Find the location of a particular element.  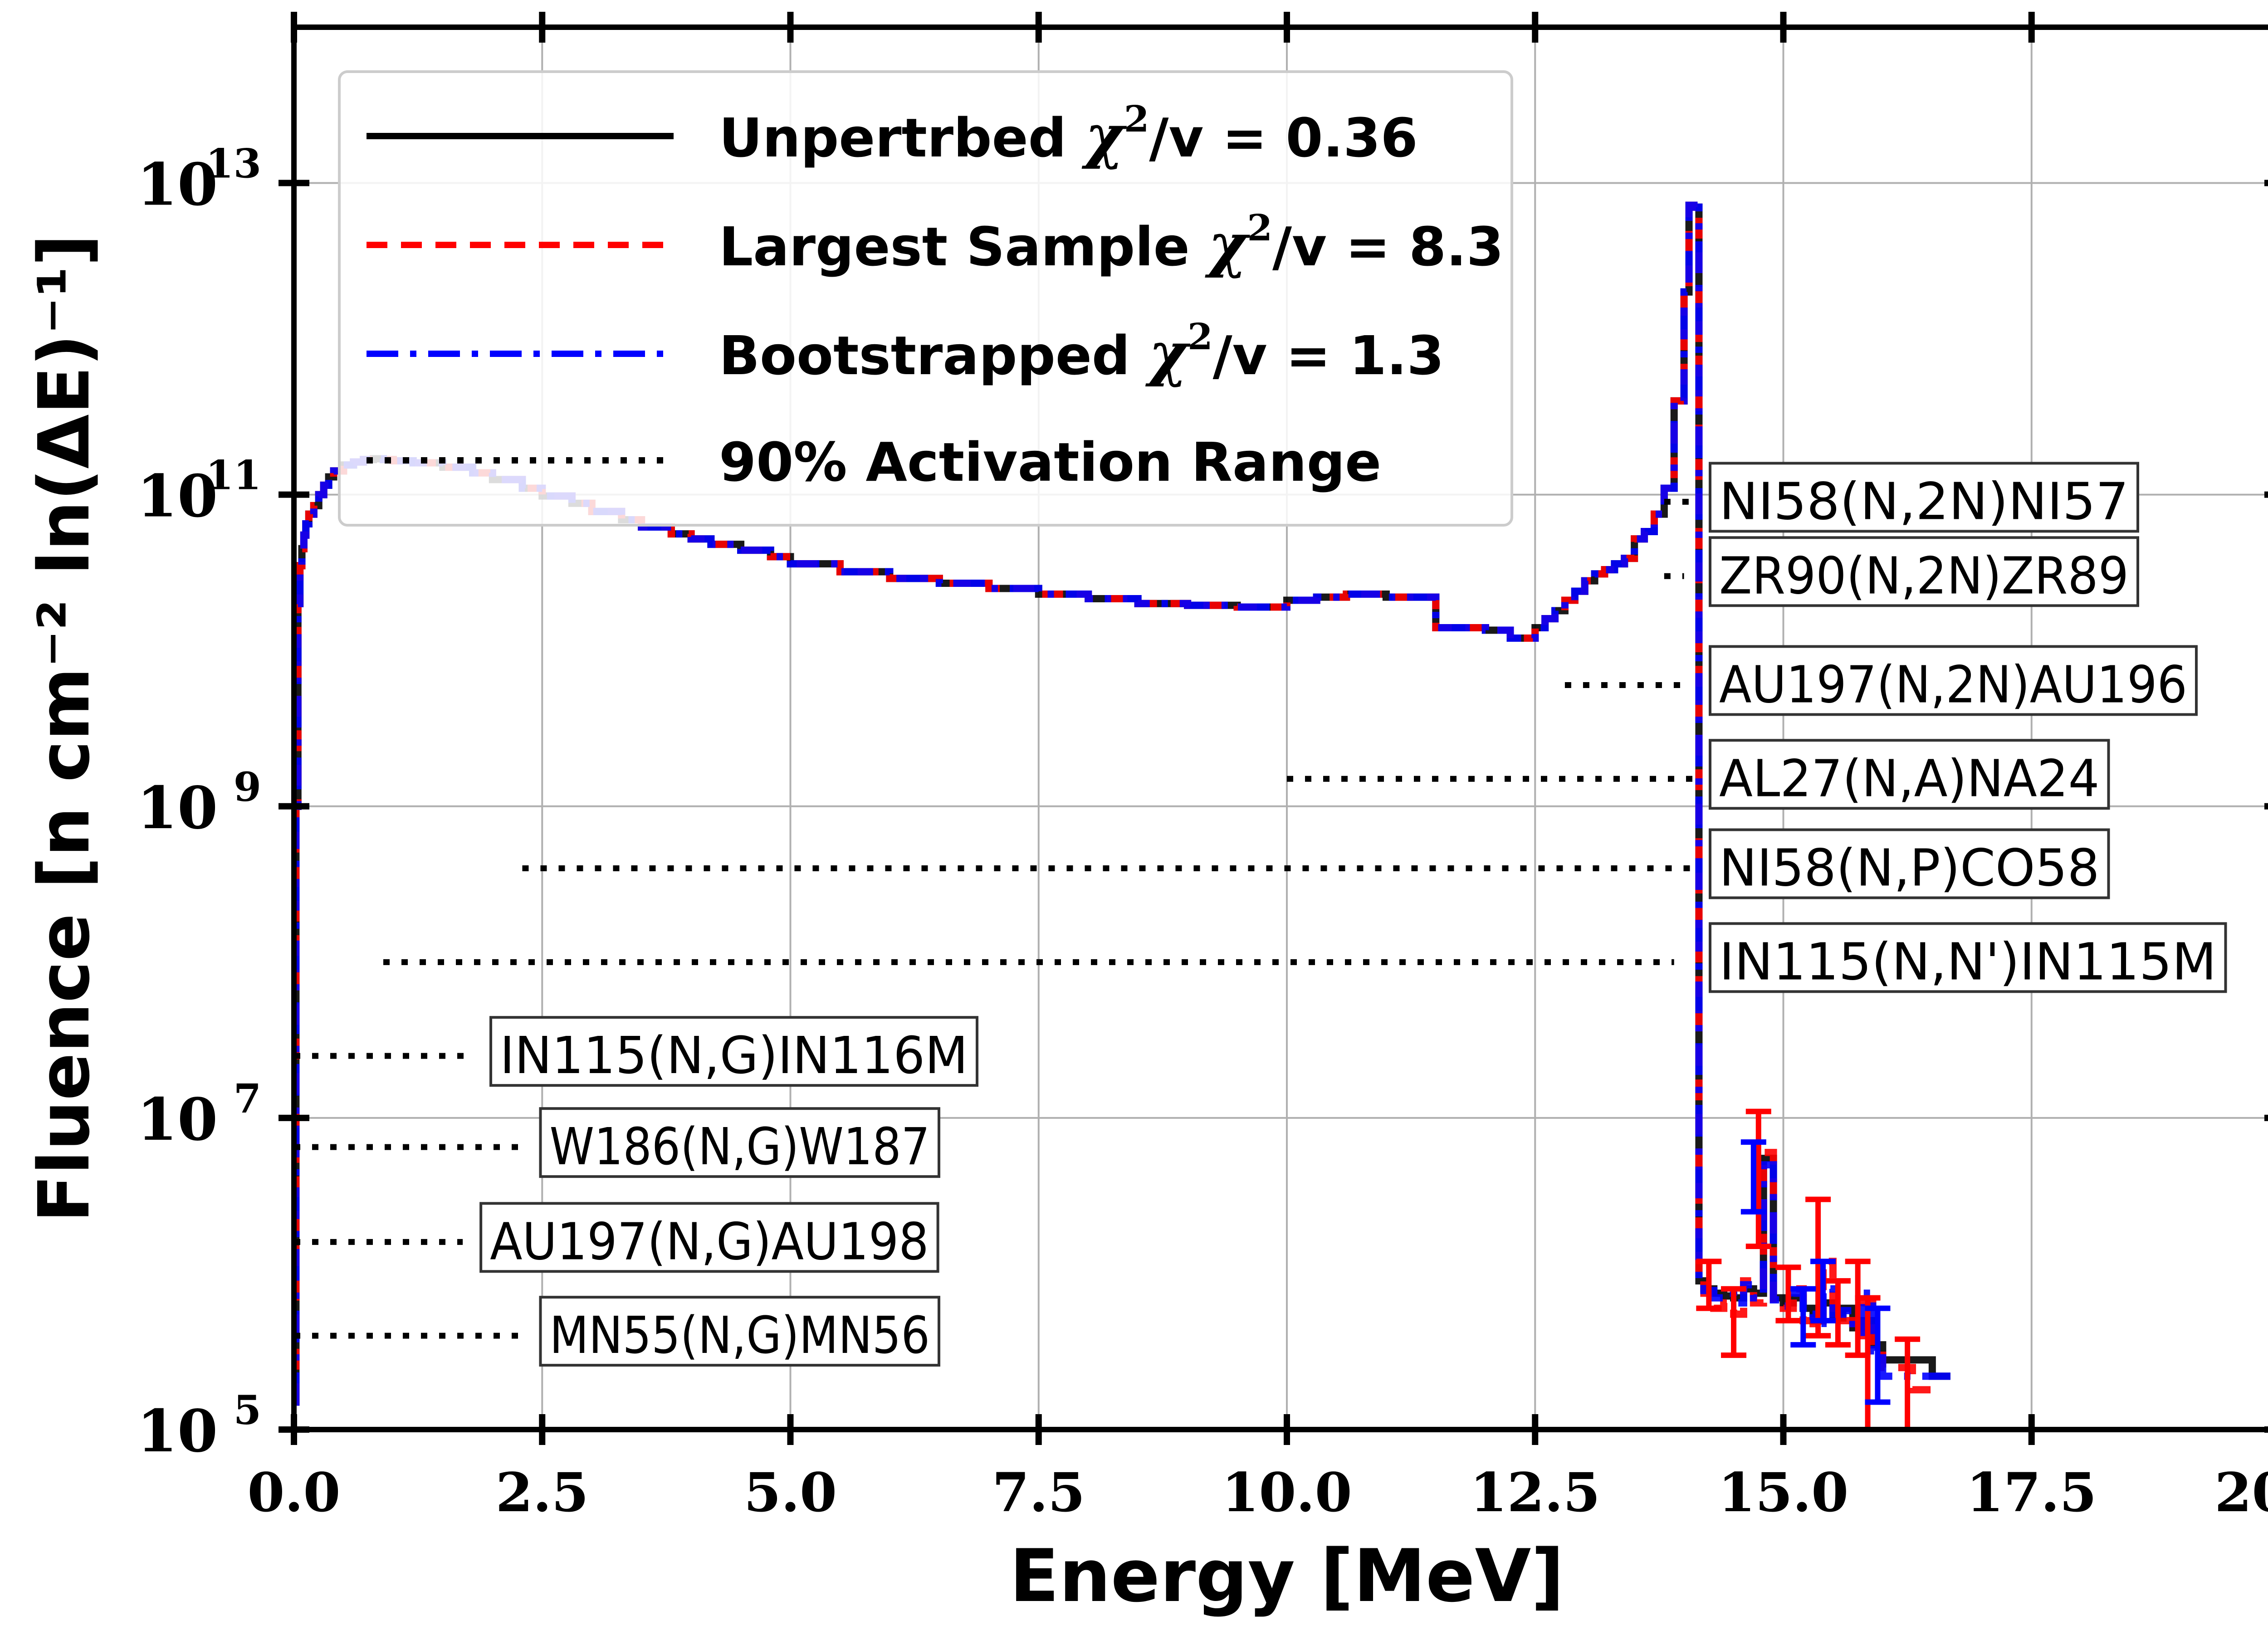

y-tick-exponent: 11 is located at coordinates (234, 475).